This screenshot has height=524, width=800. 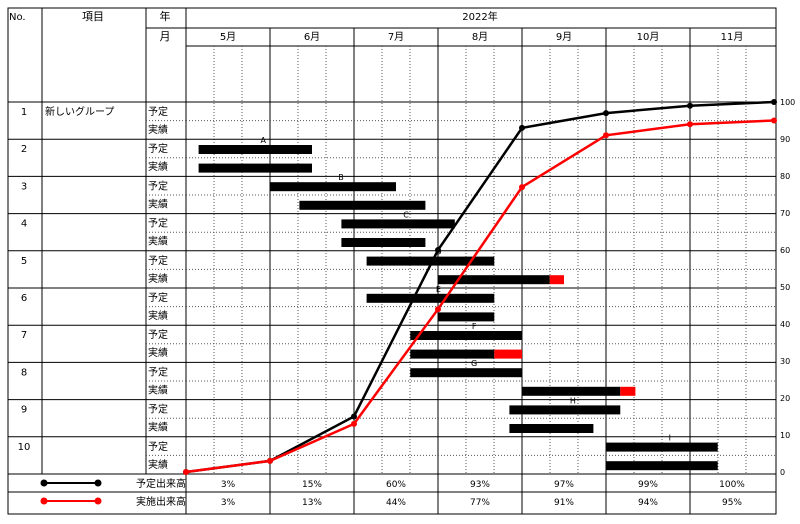 What do you see at coordinates (785, 176) in the screenshot?
I see `right-axis-tick: 80` at bounding box center [785, 176].